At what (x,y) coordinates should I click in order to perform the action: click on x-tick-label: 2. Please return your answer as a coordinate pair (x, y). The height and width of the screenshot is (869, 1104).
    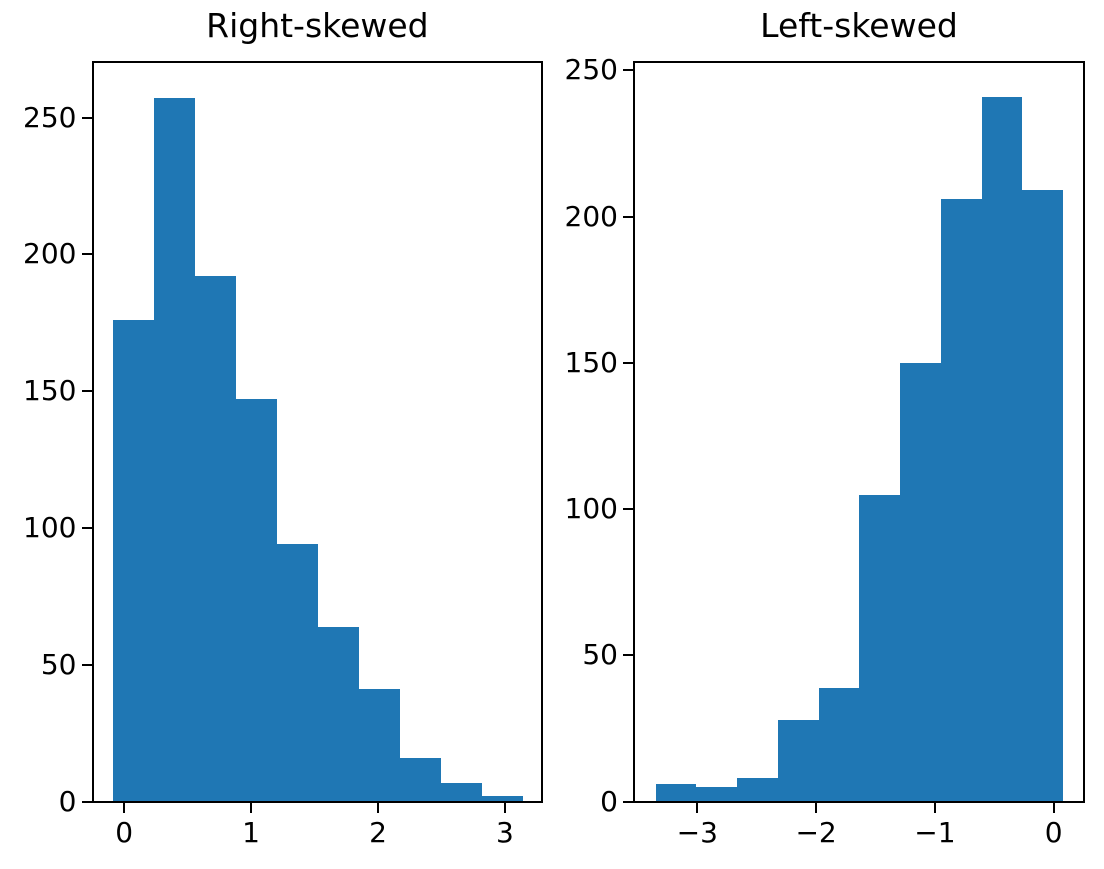
    Looking at the image, I should click on (378, 832).